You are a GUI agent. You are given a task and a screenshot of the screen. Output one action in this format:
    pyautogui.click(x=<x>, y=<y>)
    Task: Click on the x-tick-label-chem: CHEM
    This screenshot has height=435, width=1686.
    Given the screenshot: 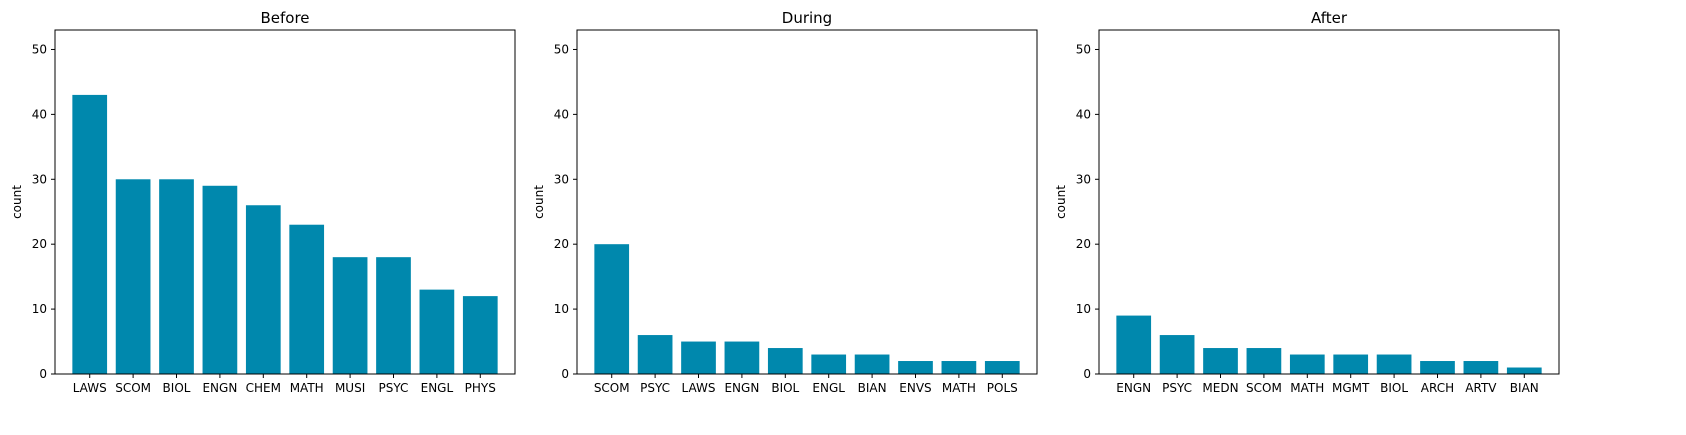 What is the action you would take?
    pyautogui.click(x=263, y=388)
    